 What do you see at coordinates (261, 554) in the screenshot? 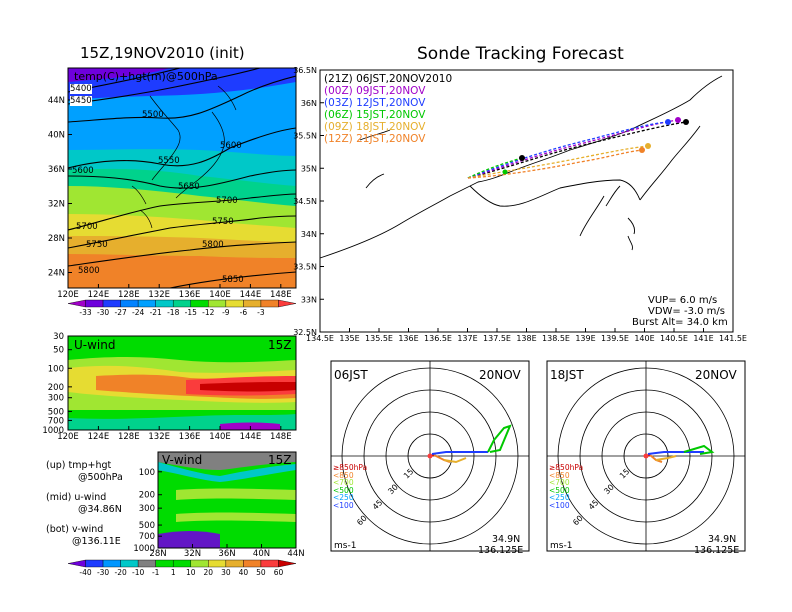
I see `vwind-lat-tick-label: 40N` at bounding box center [261, 554].